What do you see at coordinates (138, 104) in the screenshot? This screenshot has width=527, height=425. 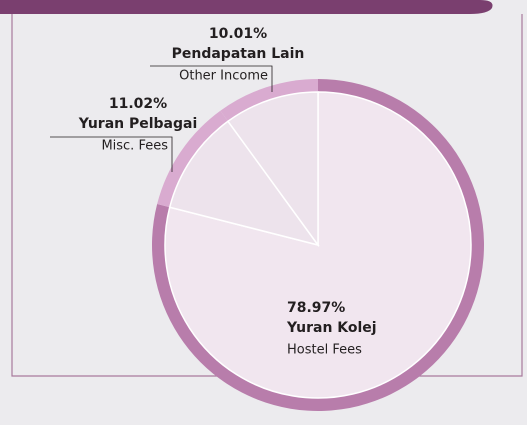 I see `value-label: 11.02%` at bounding box center [138, 104].